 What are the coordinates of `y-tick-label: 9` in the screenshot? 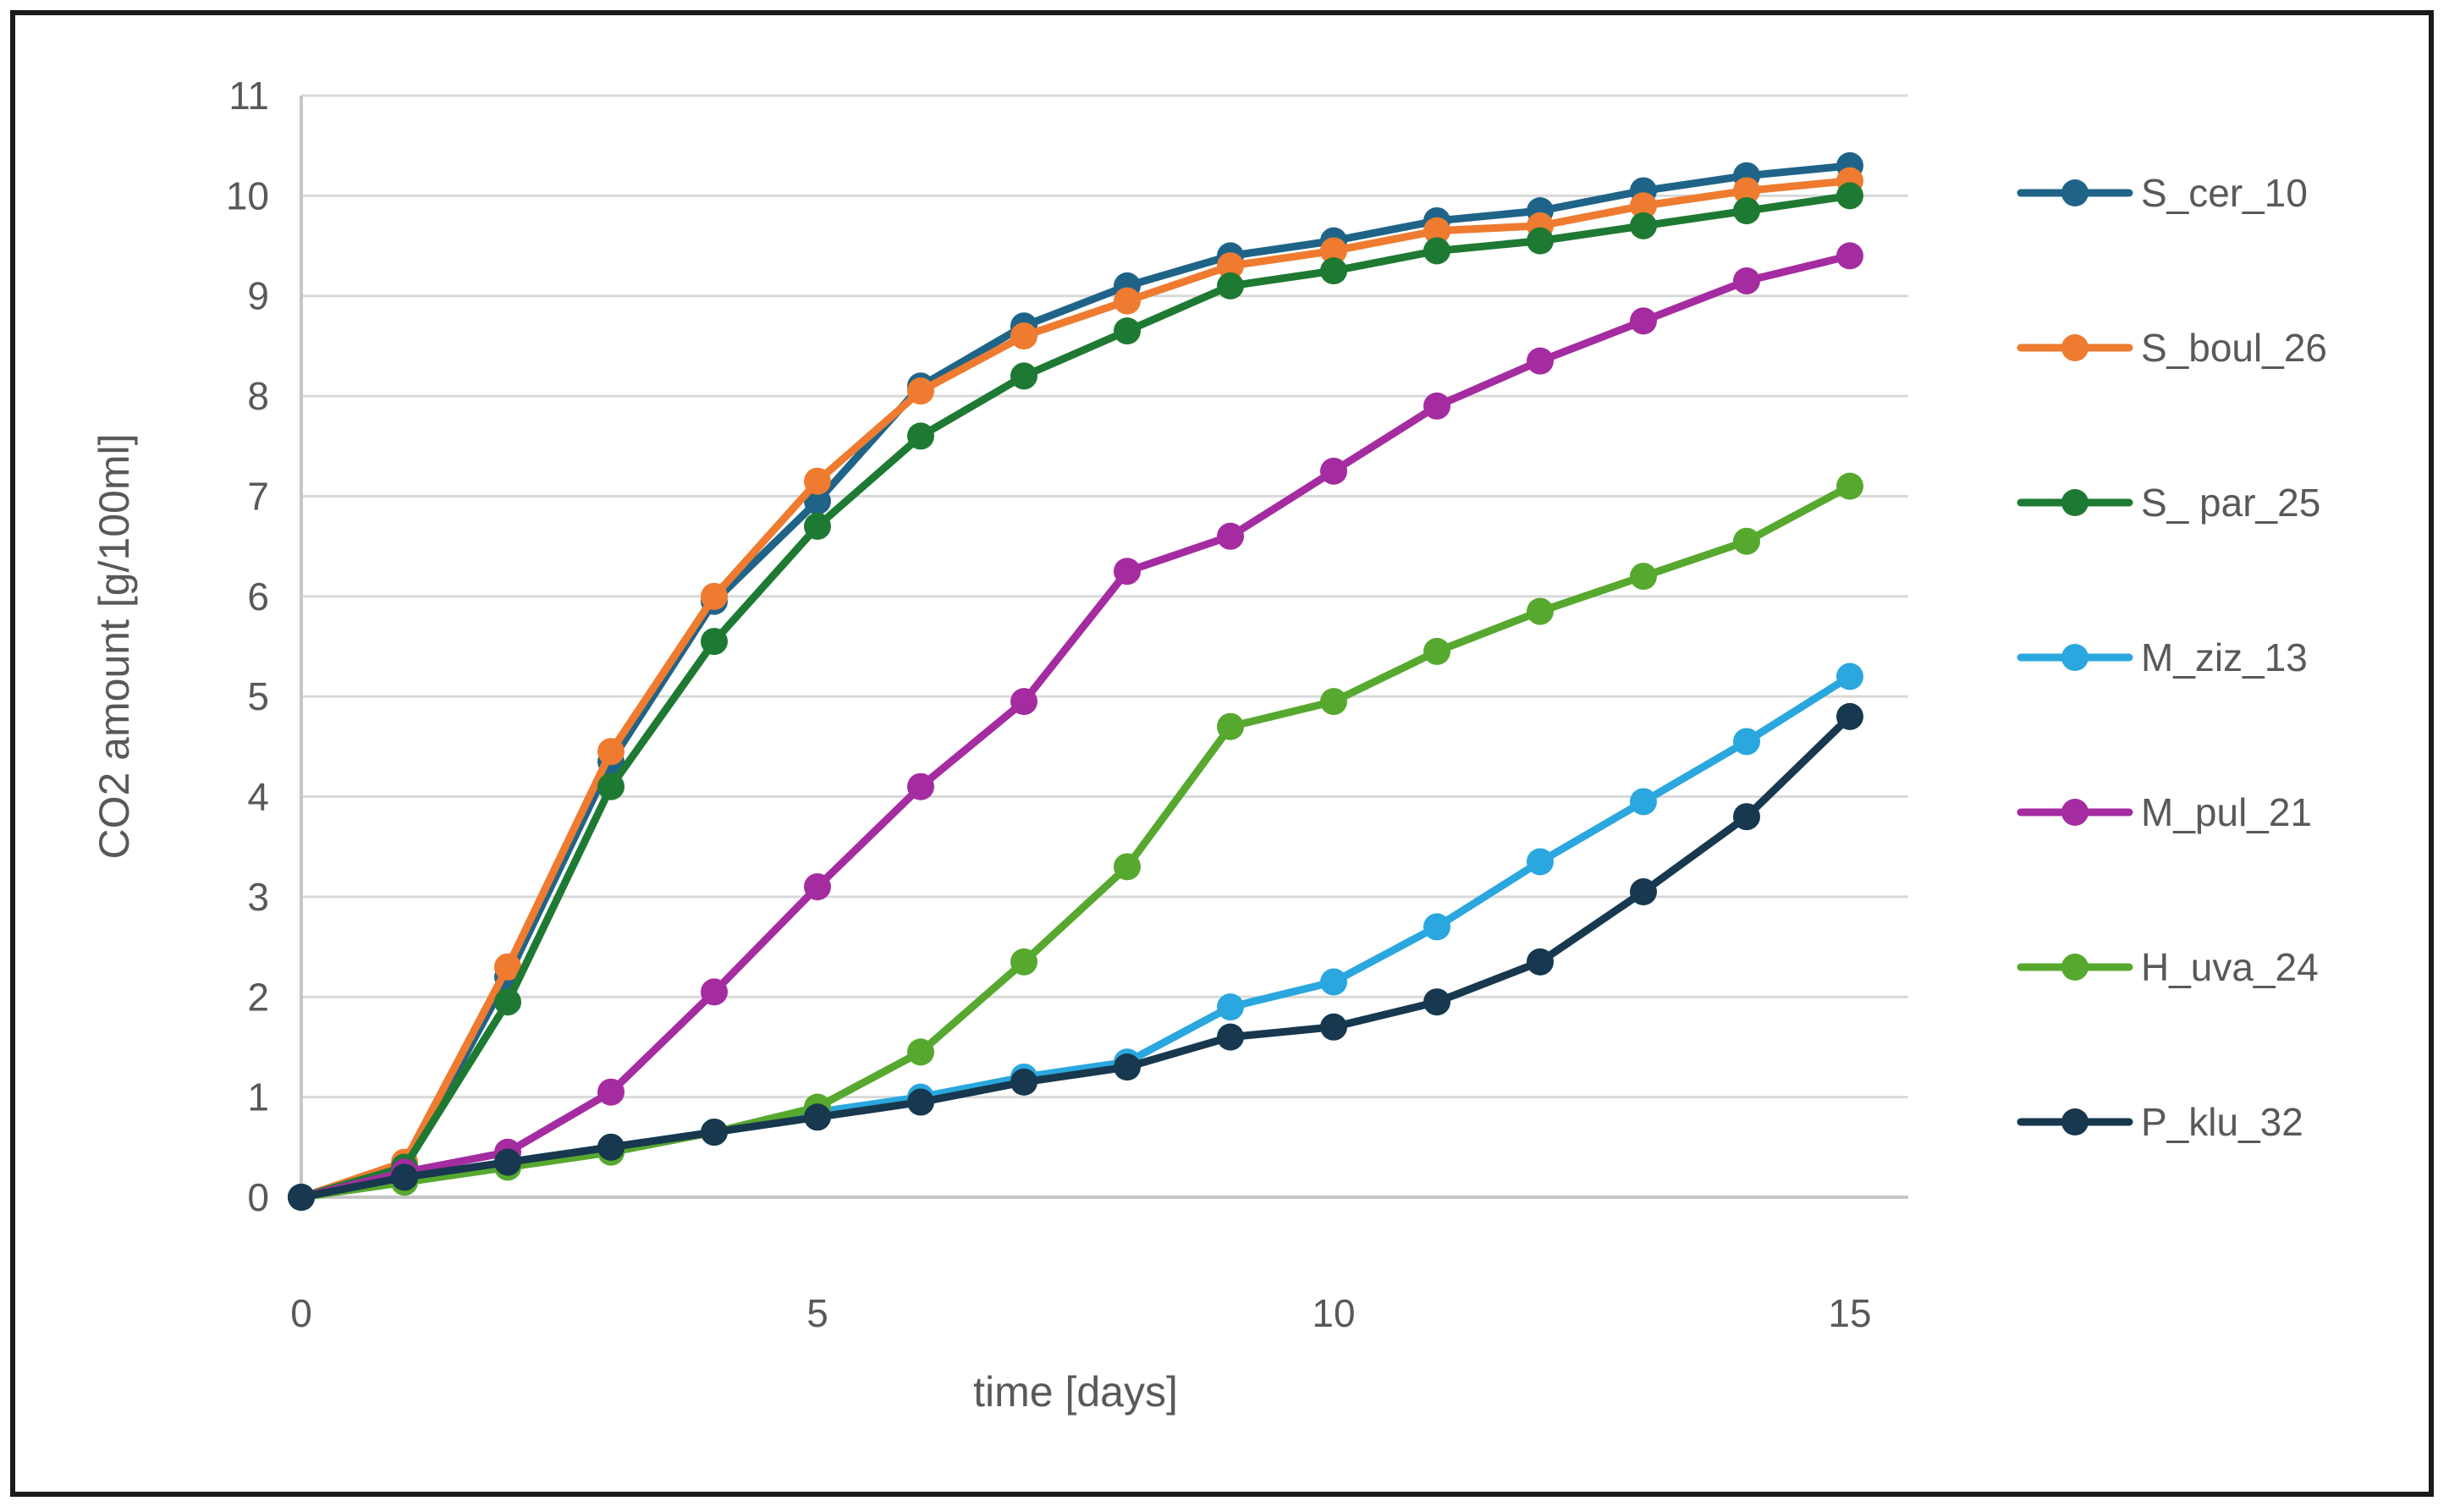 It's located at (258, 296).